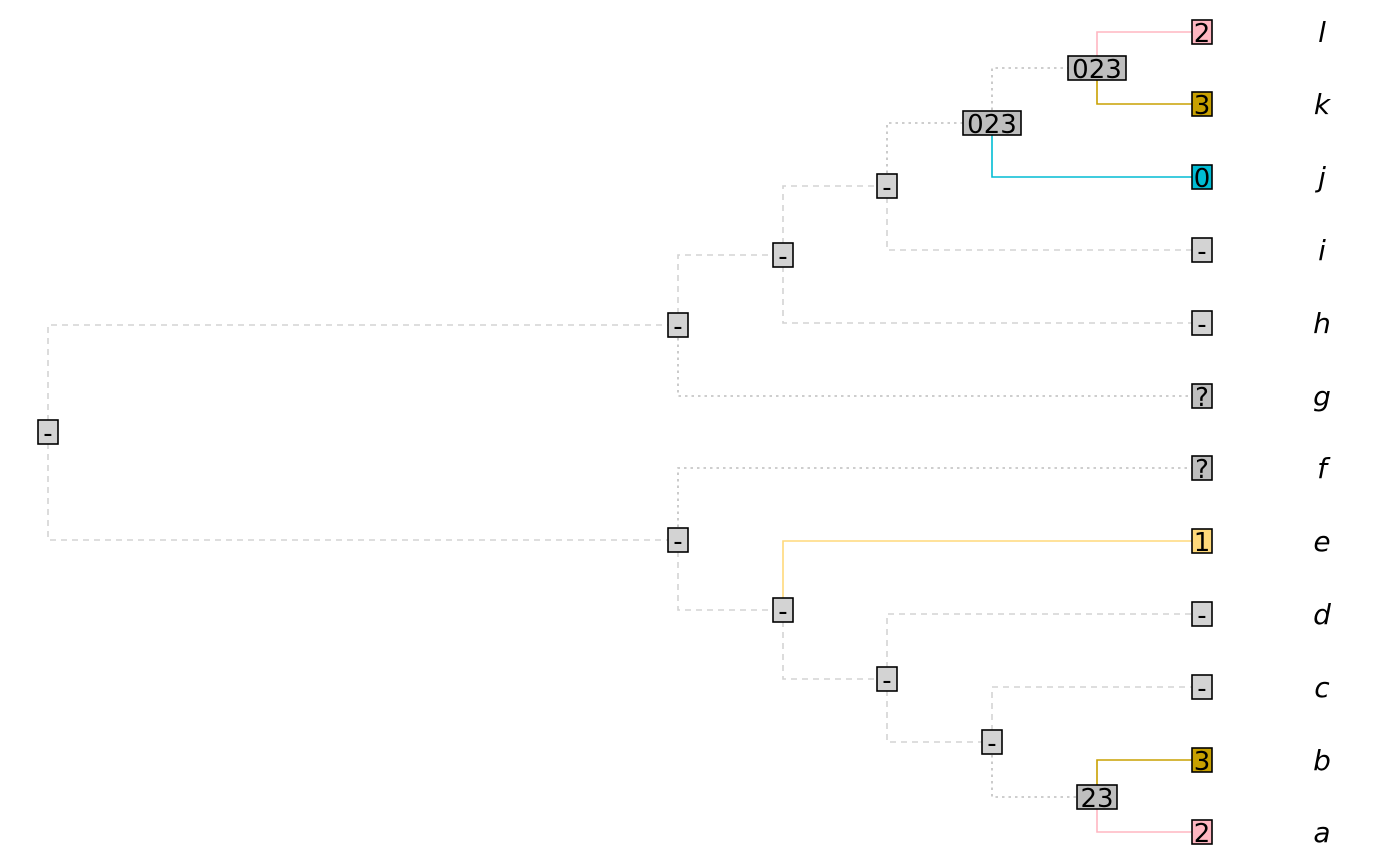 This screenshot has height=866, width=1400. I want to click on tip-node-j: 0, so click(1202, 179).